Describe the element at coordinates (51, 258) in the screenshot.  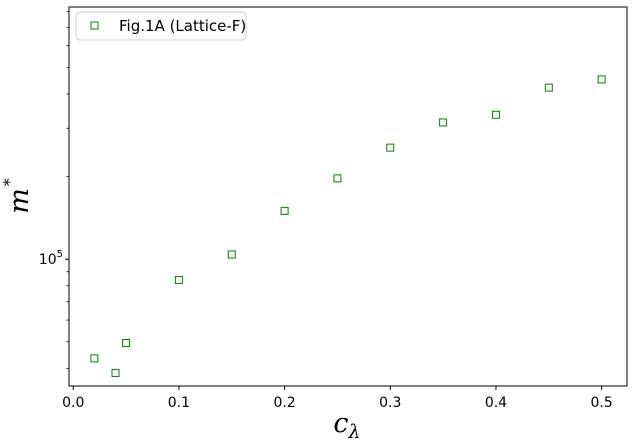
I see `y-tick-label: 105` at that location.